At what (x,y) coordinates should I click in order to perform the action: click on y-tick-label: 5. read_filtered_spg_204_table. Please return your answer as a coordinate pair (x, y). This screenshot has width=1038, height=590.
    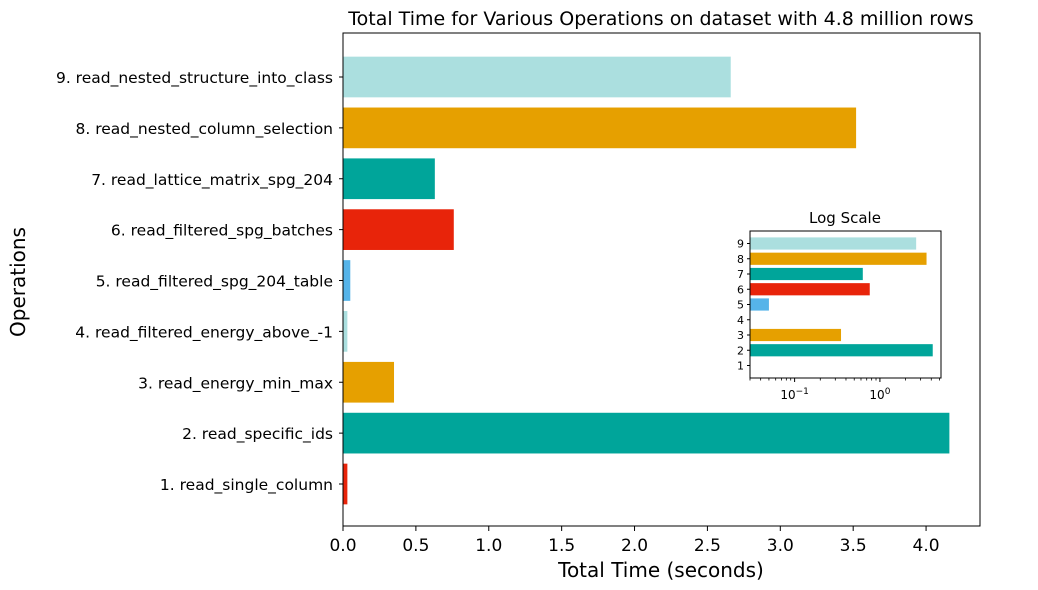
    Looking at the image, I should click on (214, 282).